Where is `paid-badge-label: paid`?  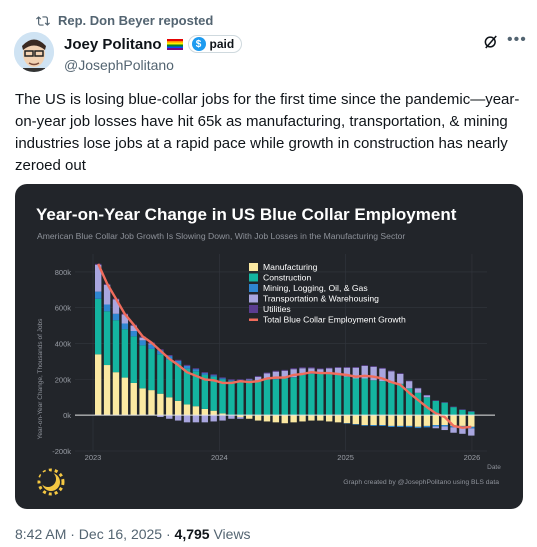 paid-badge-label: paid is located at coordinates (222, 44).